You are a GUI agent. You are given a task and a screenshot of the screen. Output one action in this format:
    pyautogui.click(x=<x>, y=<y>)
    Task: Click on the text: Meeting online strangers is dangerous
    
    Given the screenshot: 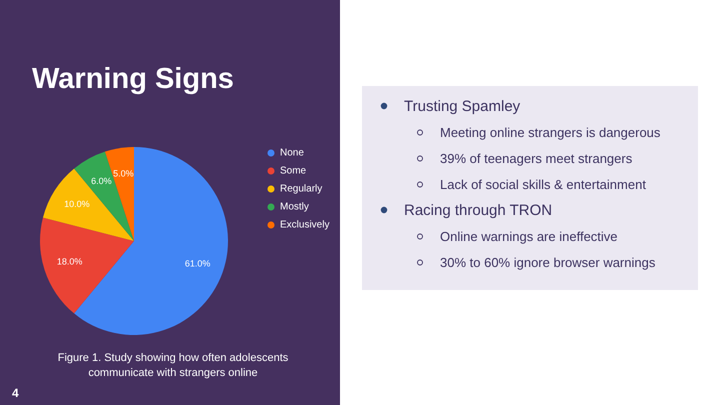 What is the action you would take?
    pyautogui.click(x=550, y=132)
    